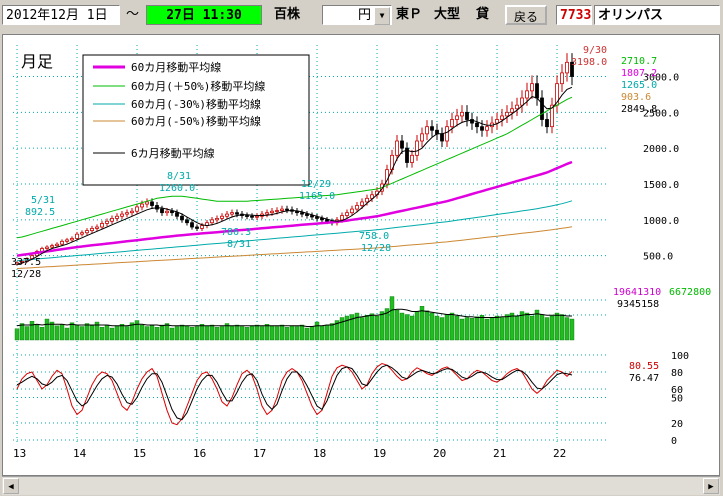 This screenshot has width=723, height=496. What do you see at coordinates (677, 399) in the screenshot?
I see `osc-tick-50: 50` at bounding box center [677, 399].